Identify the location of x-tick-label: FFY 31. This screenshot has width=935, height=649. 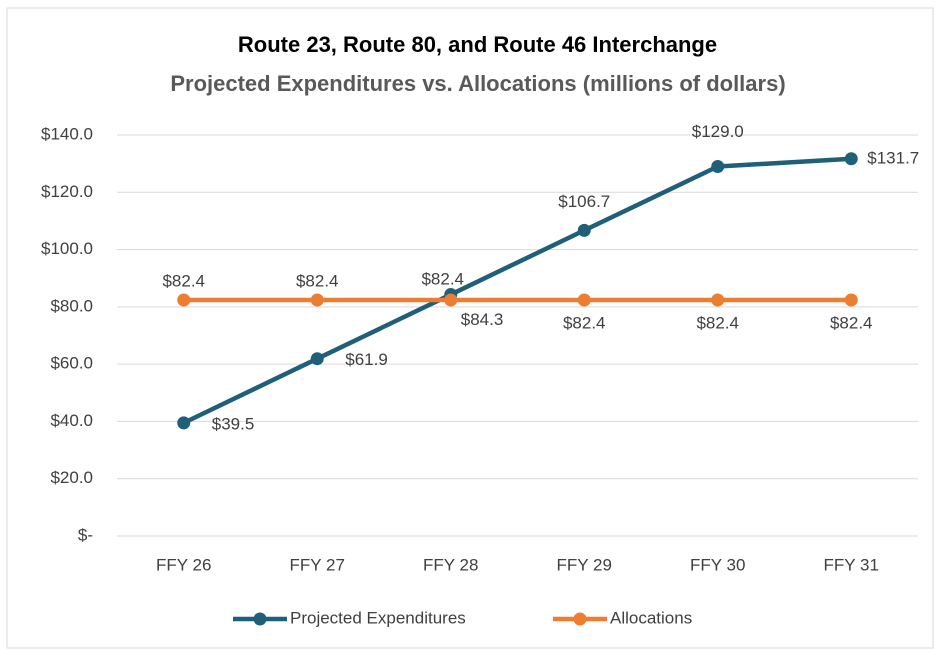
(851, 564).